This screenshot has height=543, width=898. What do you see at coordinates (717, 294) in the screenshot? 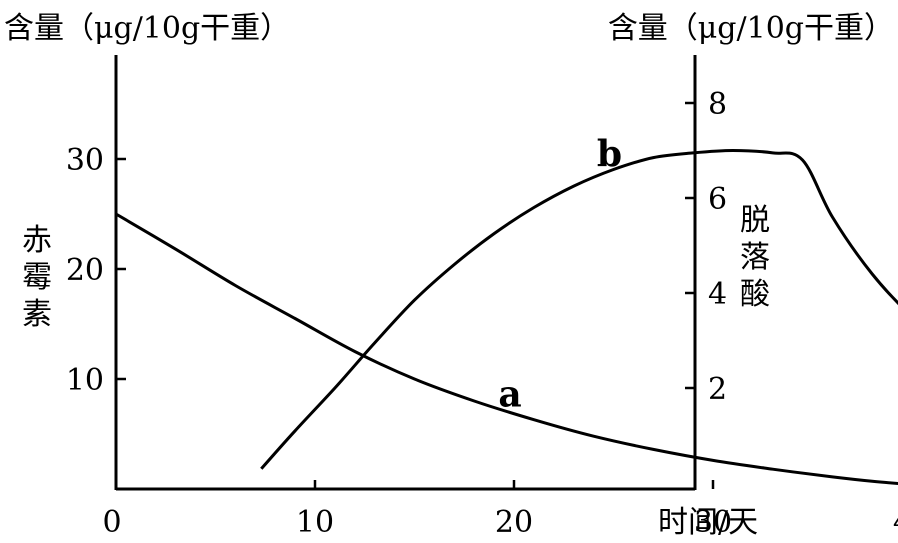
I see `right-y-tick-label: 4` at bounding box center [717, 294].